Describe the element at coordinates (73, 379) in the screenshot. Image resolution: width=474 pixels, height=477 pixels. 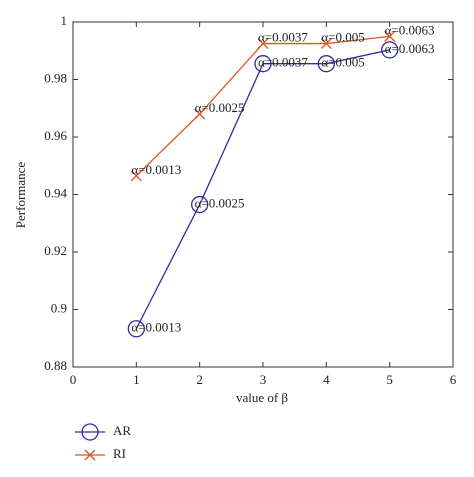
I see `x-tick-label: 0` at that location.